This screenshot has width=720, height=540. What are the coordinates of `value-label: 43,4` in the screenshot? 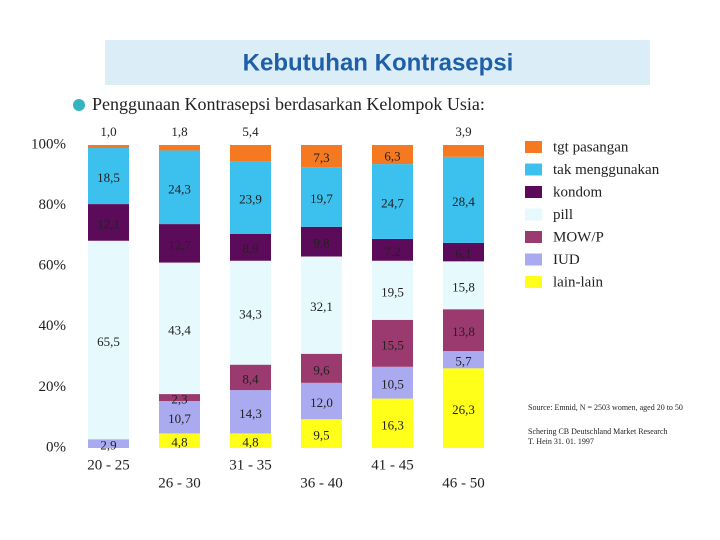 It's located at (179, 329).